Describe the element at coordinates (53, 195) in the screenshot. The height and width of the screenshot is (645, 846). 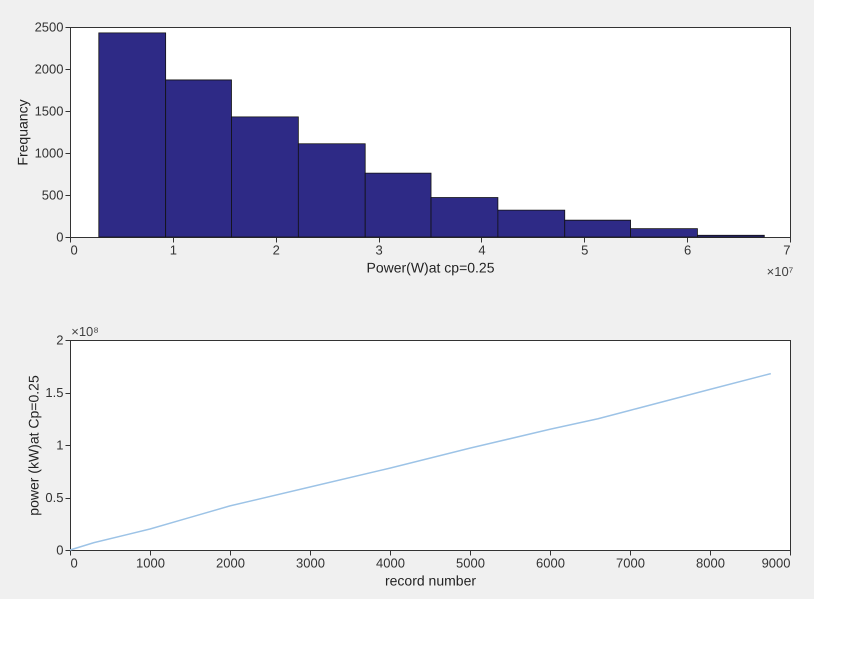
I see `y-tick-label: 500` at that location.